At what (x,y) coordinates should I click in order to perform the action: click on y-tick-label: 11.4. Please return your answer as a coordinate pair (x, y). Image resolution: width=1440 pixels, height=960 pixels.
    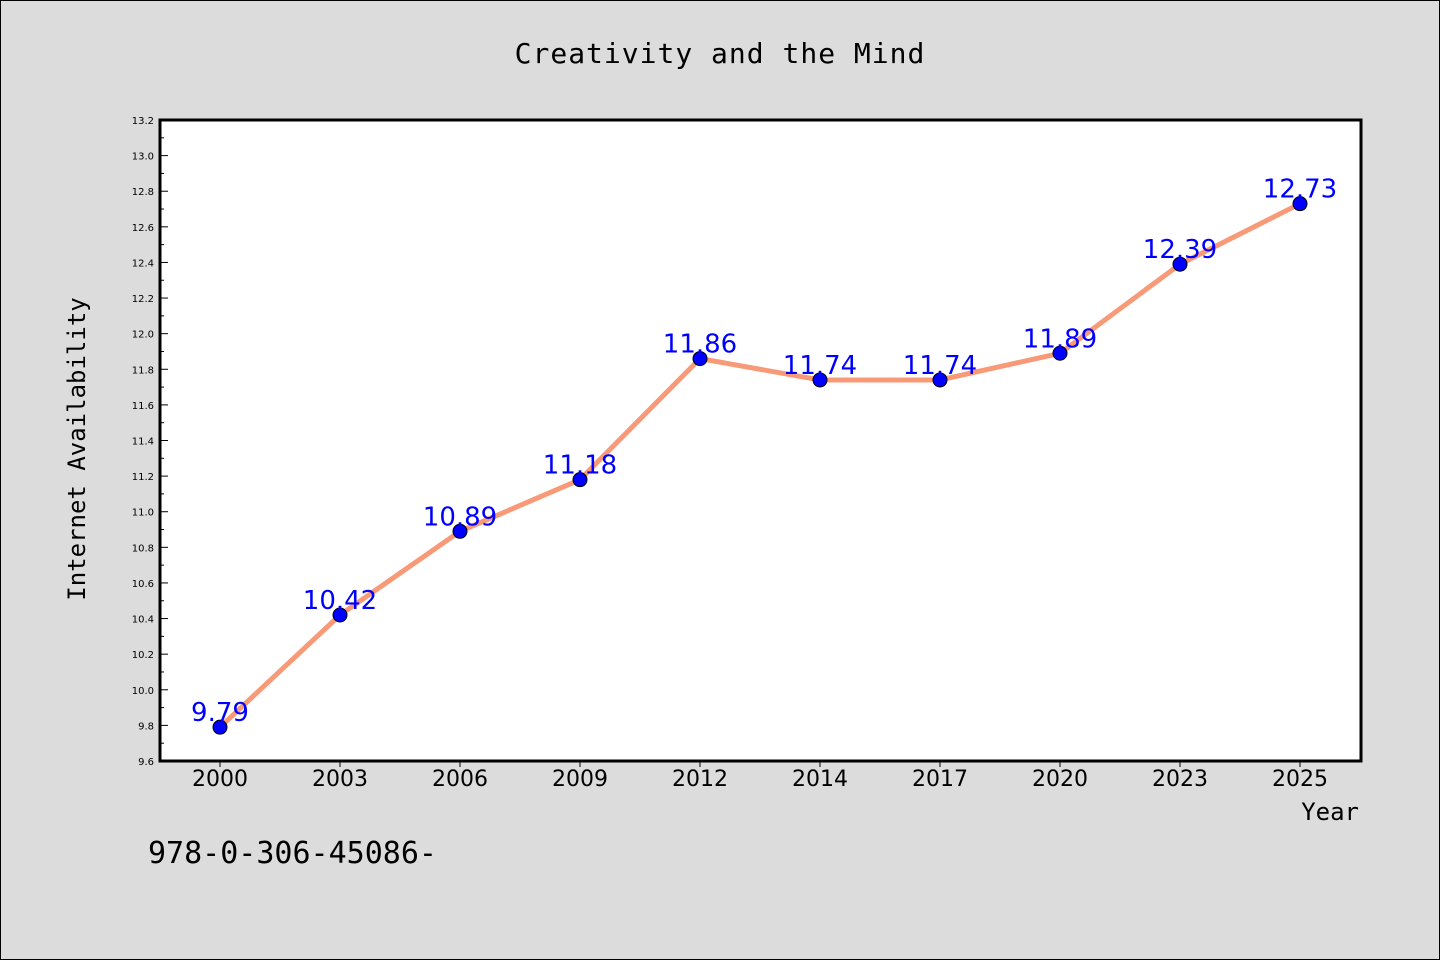
    Looking at the image, I should click on (143, 442).